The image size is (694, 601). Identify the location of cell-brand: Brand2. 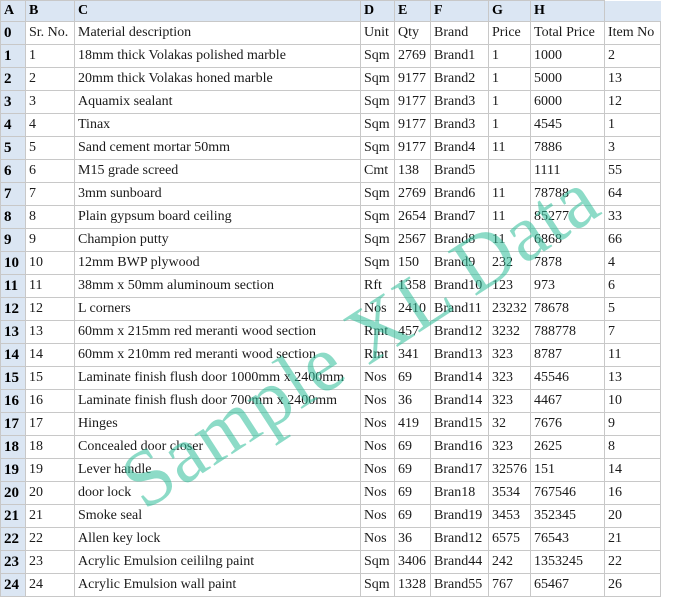
(459, 79).